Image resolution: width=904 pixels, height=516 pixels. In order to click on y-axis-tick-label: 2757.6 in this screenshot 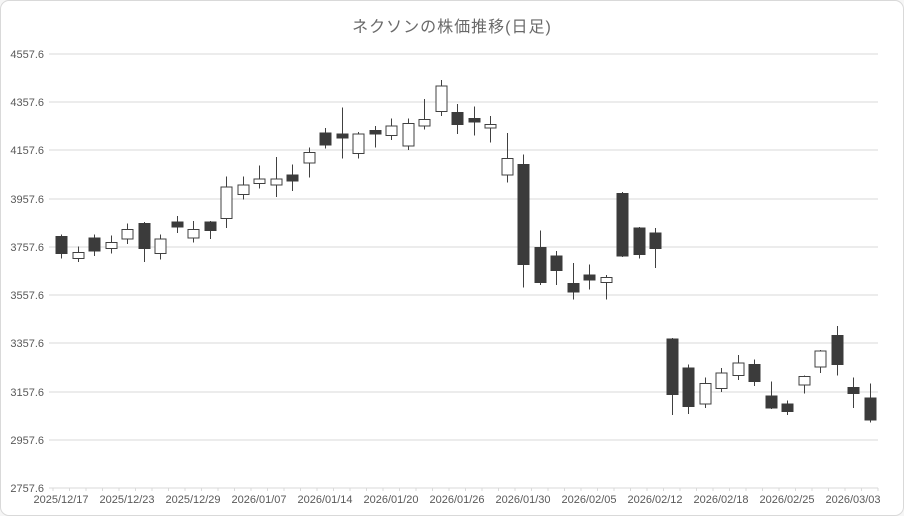, I will do `click(27, 489)`.